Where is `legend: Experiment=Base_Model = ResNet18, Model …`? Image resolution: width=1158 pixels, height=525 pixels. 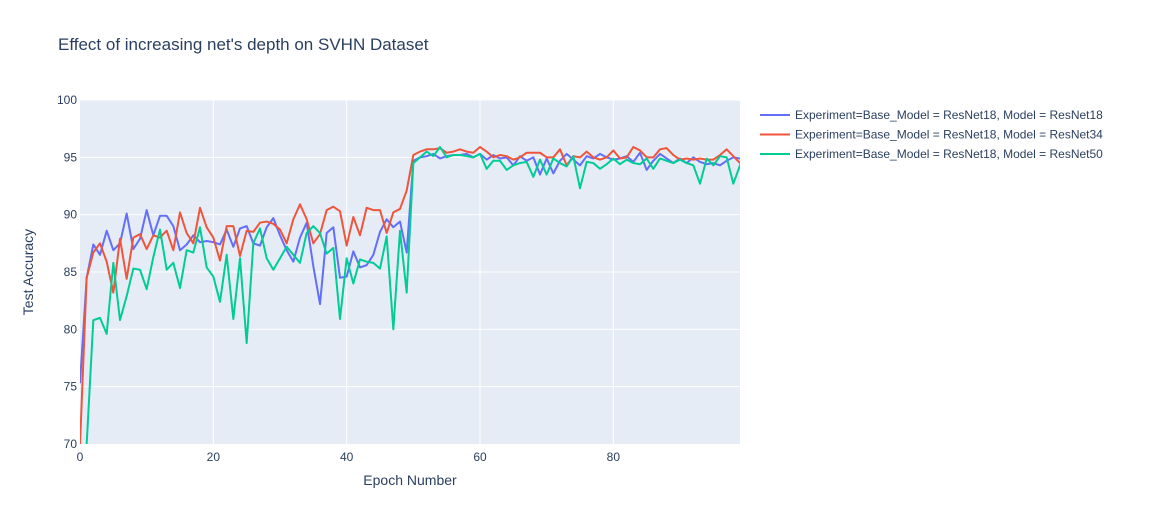 legend: Experiment=Base_Model = ResNet18, Model … is located at coordinates (931, 134).